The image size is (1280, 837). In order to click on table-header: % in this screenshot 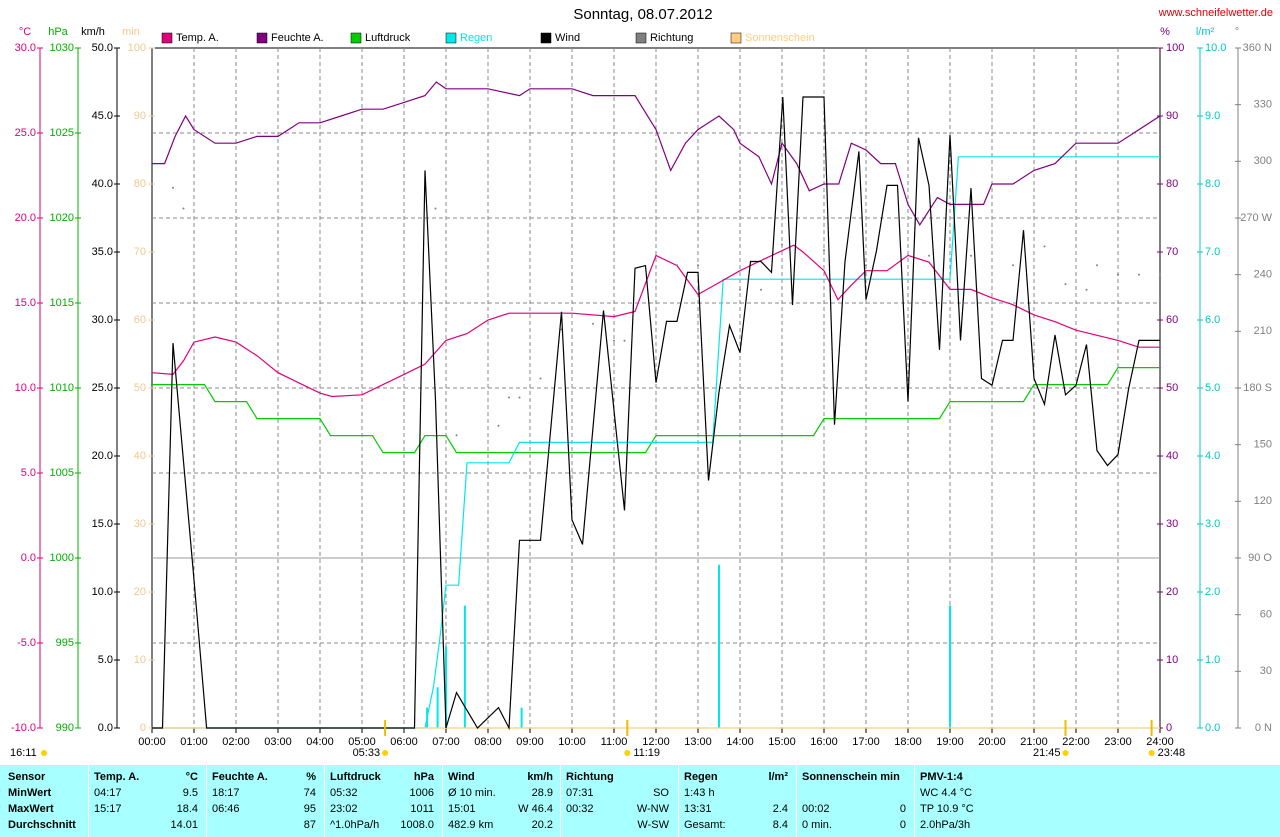, I will do `click(311, 777)`.